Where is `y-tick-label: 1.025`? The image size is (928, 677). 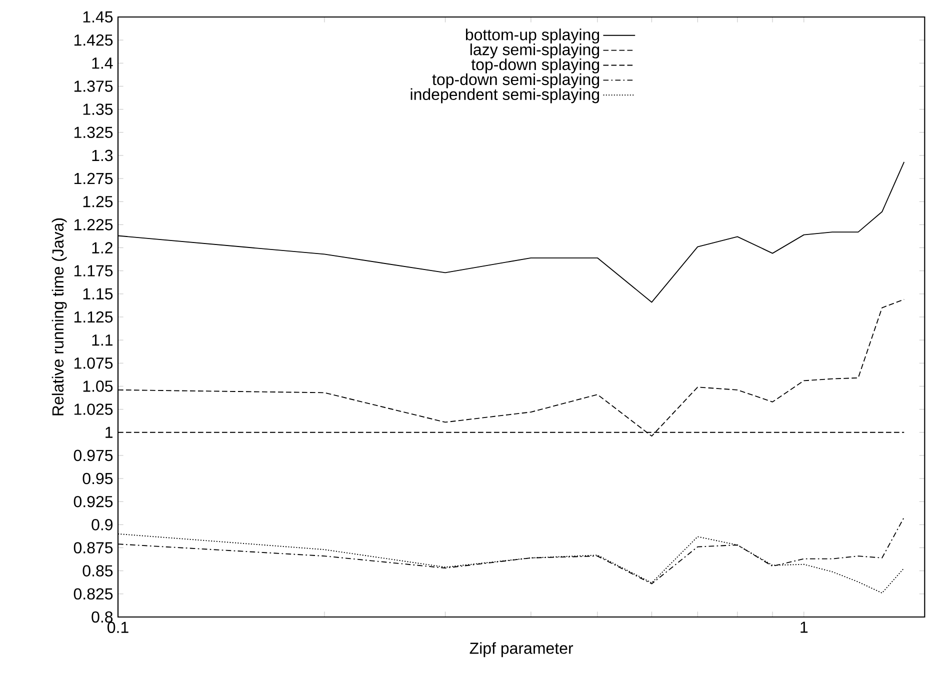 y-tick-label: 1.025 is located at coordinates (93, 409).